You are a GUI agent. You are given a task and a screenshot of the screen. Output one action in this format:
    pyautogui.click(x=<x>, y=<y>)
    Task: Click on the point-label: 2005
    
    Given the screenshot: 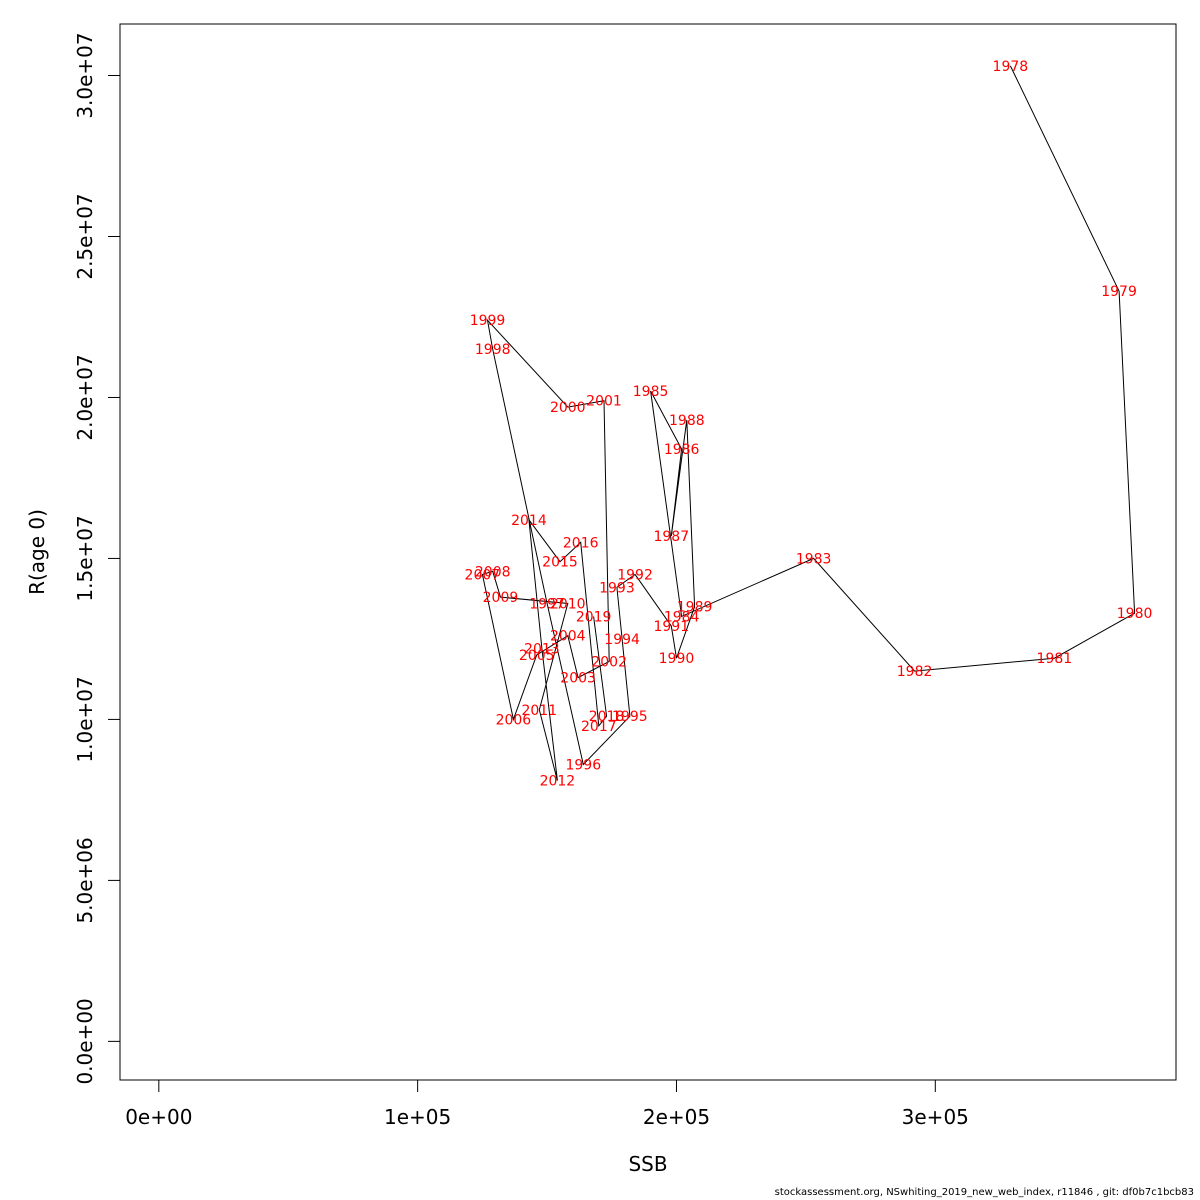 What is the action you would take?
    pyautogui.click(x=537, y=656)
    